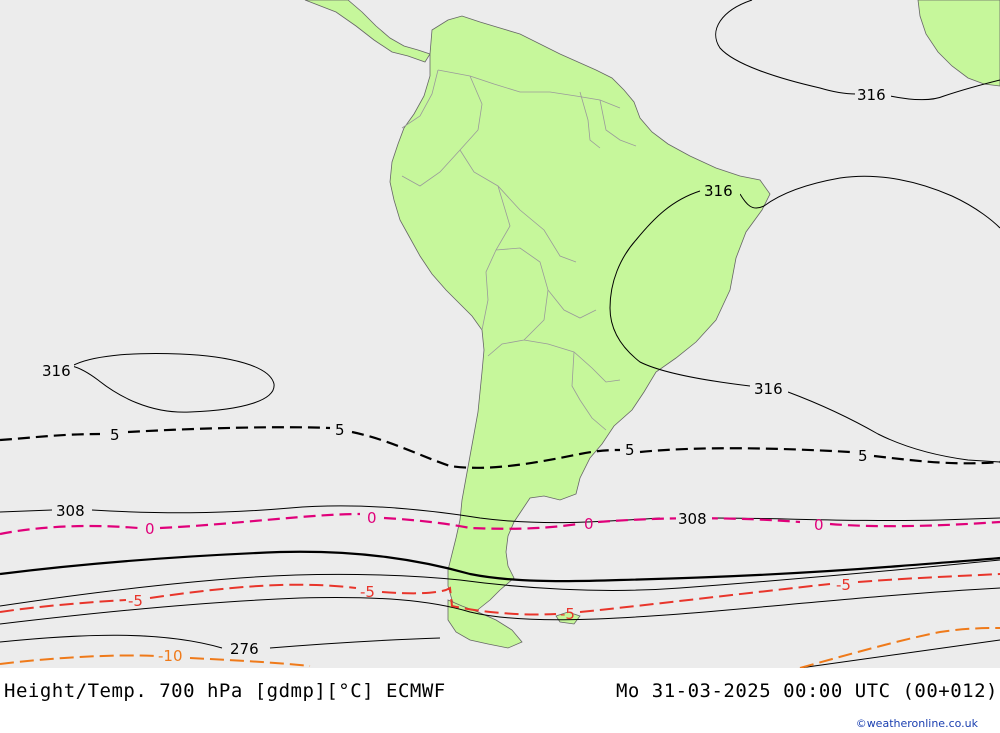 The height and width of the screenshot is (733, 1000). Describe the element at coordinates (225, 691) in the screenshot. I see `map-title: Height/Temp. 700 hPa [gdmp][°C] ECMWF` at that location.